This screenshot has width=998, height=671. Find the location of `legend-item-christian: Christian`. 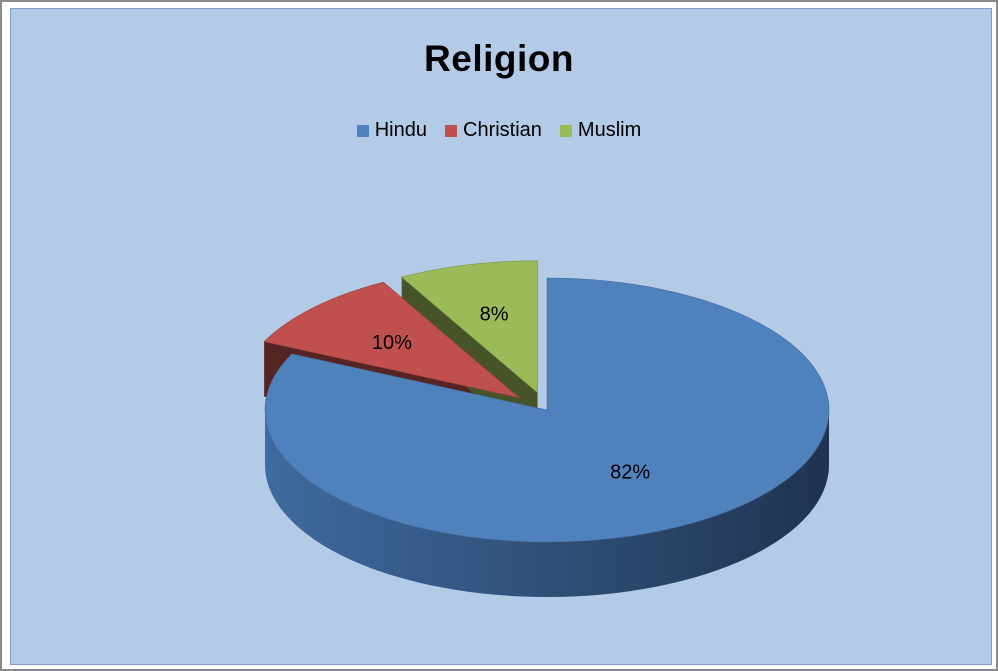

legend-item-christian: Christian is located at coordinates (493, 130).